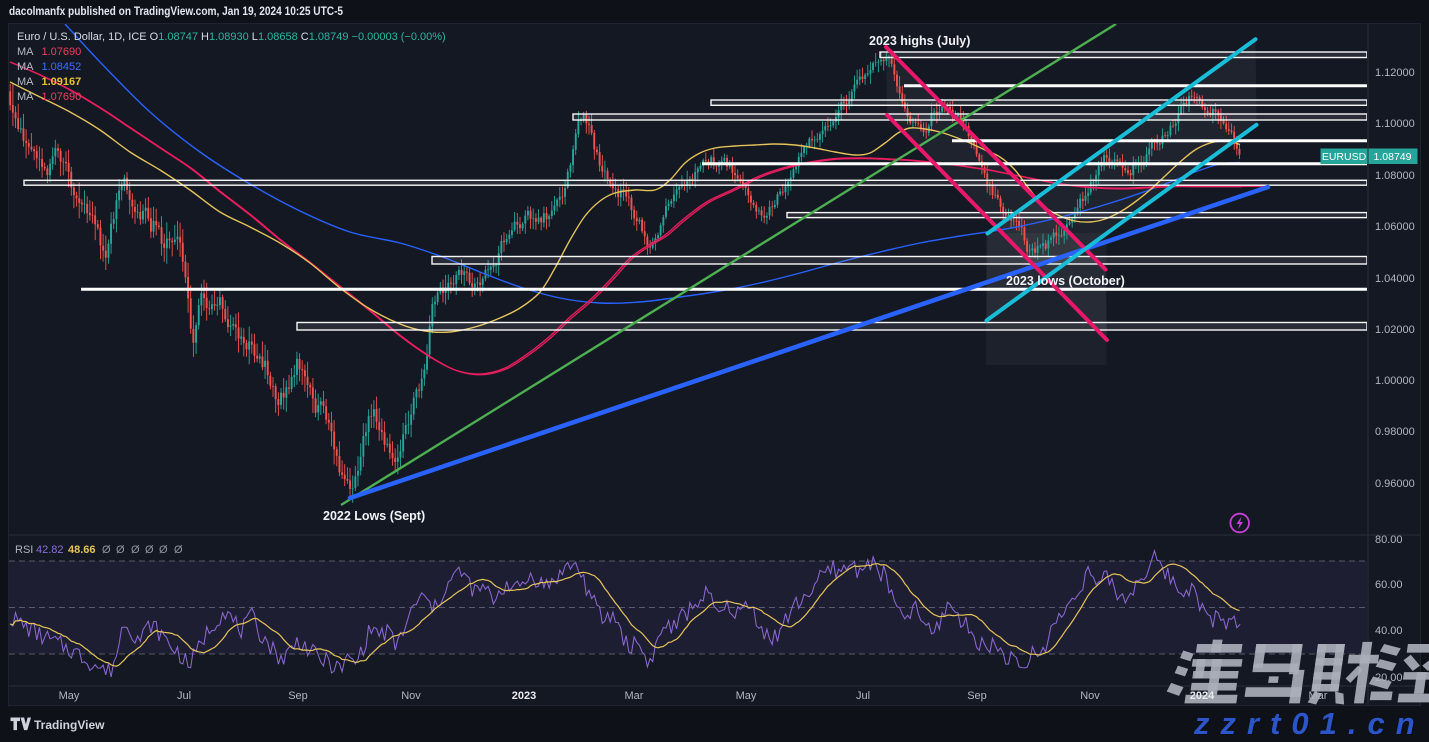 The height and width of the screenshot is (742, 1429). I want to click on svg-text: 2024, so click(1202, 696).